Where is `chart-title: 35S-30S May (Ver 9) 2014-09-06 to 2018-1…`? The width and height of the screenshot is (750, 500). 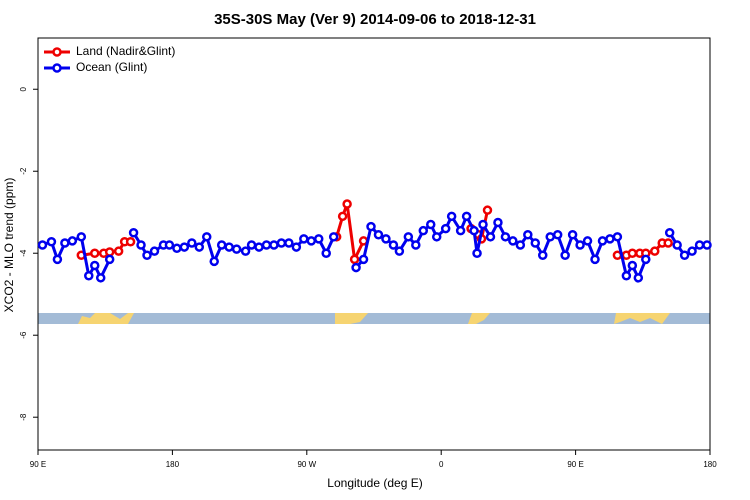
chart-title: 35S-30S May (Ver 9) 2014-09-06 to 2018-1… is located at coordinates (375, 19).